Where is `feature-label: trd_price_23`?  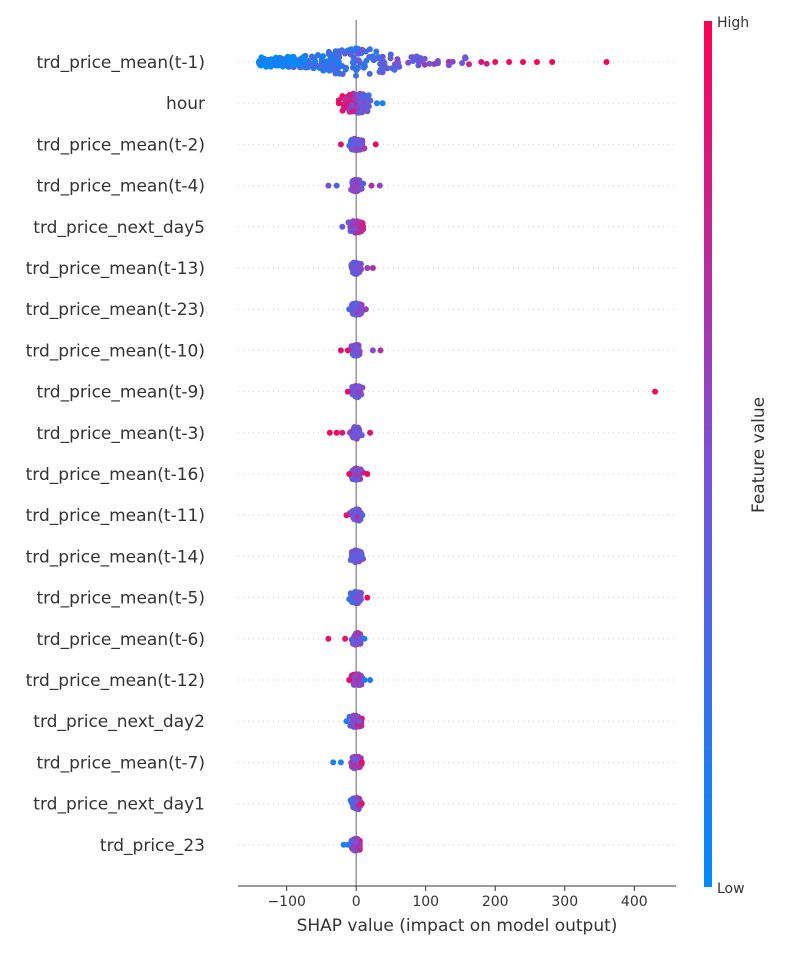
feature-label: trd_price_23 is located at coordinates (152, 846).